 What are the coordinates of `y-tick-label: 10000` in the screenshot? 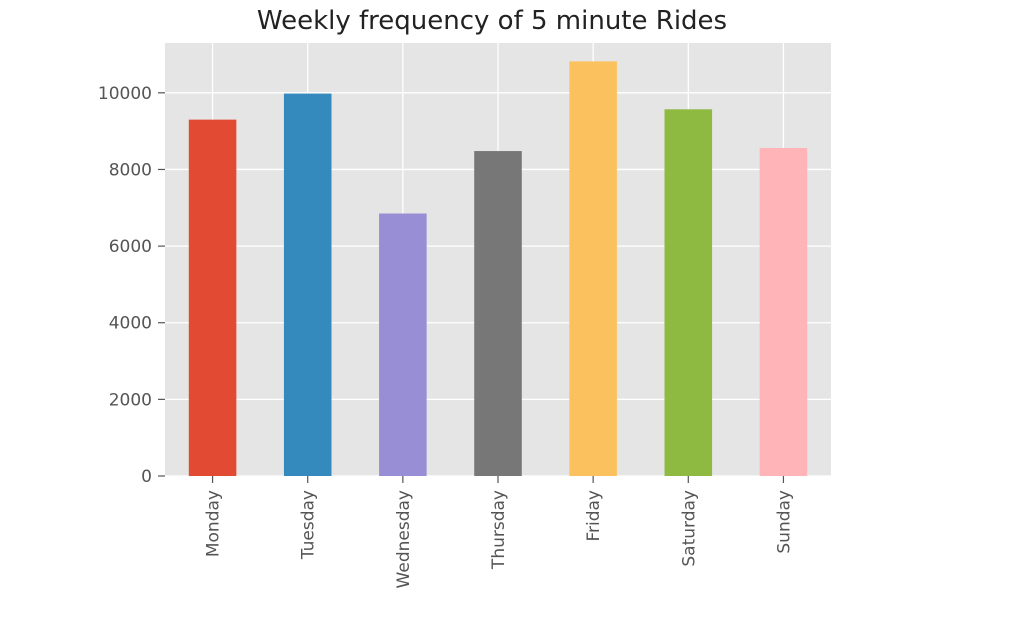 It's located at (125, 94).